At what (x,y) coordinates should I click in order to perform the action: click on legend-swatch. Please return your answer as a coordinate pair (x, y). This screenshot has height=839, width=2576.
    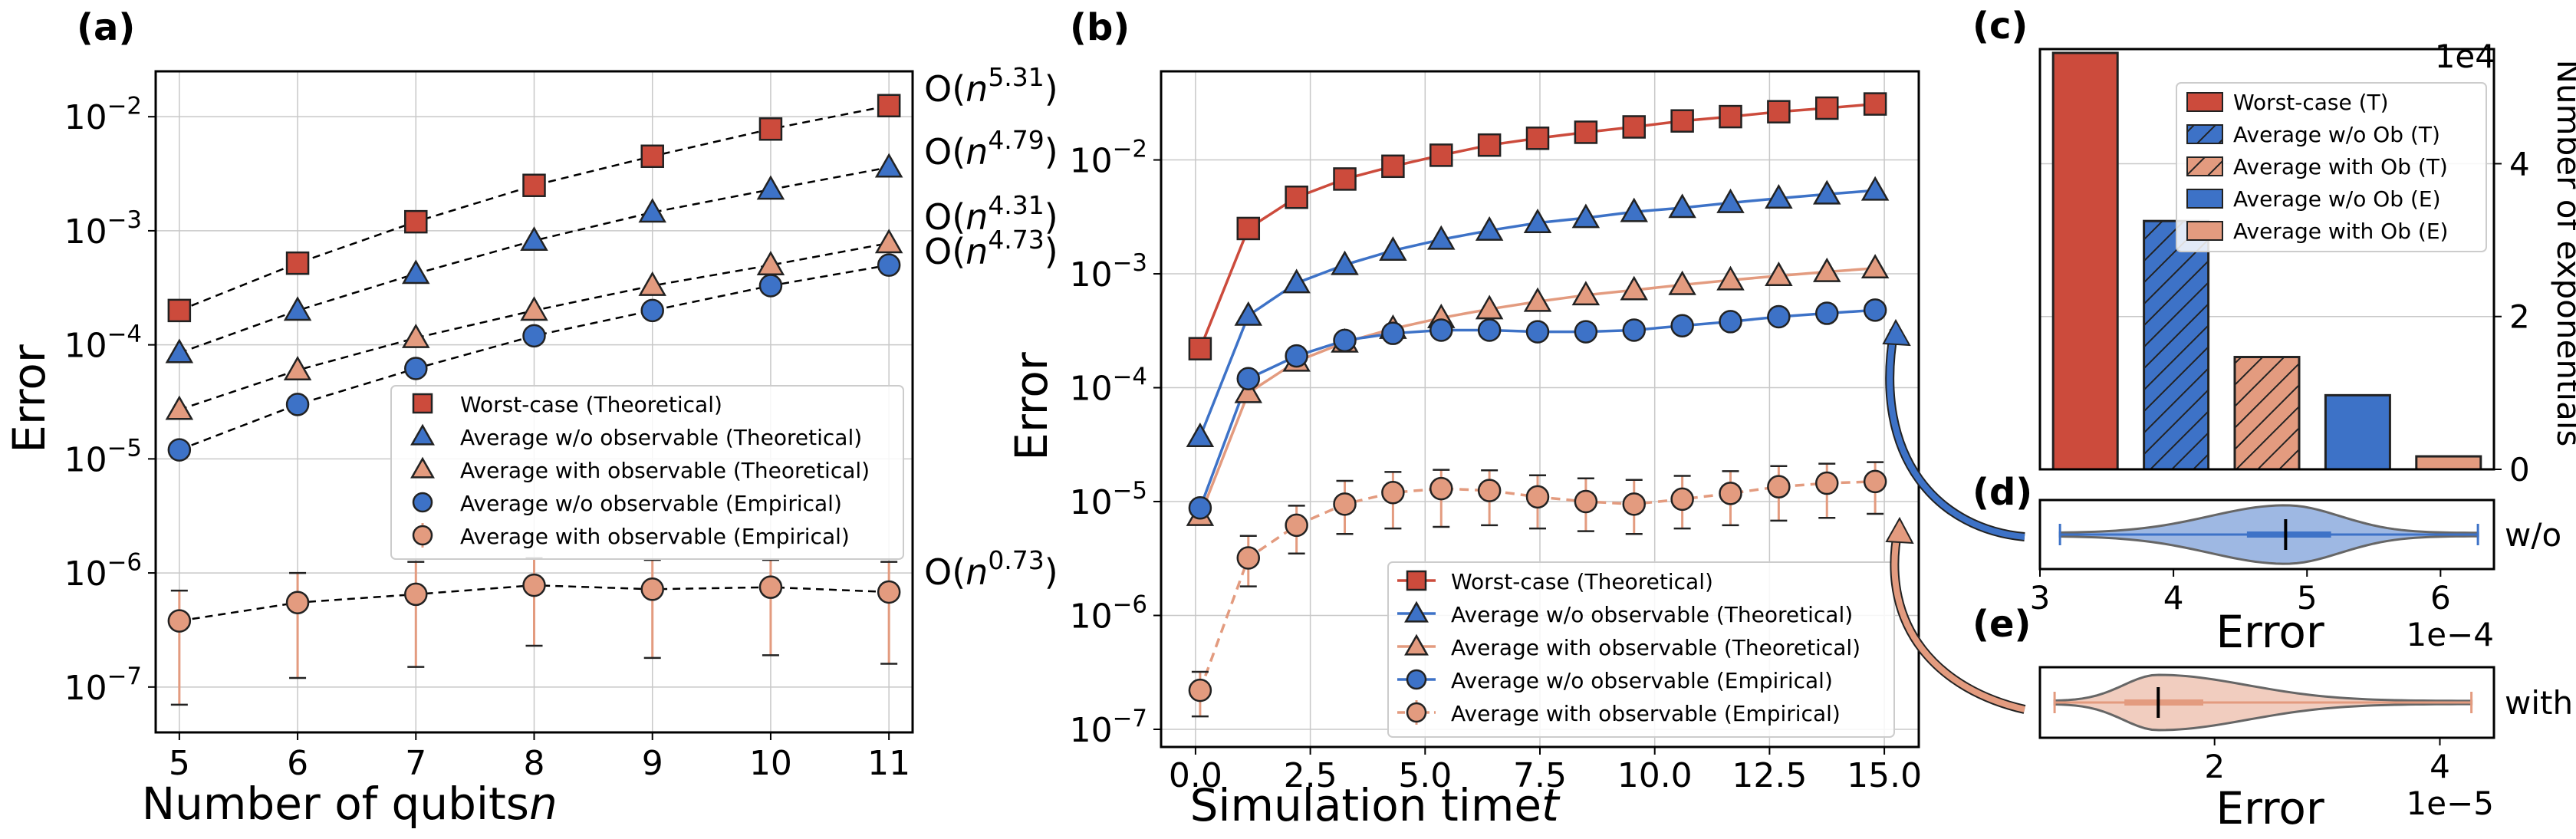
    Looking at the image, I should click on (2204, 199).